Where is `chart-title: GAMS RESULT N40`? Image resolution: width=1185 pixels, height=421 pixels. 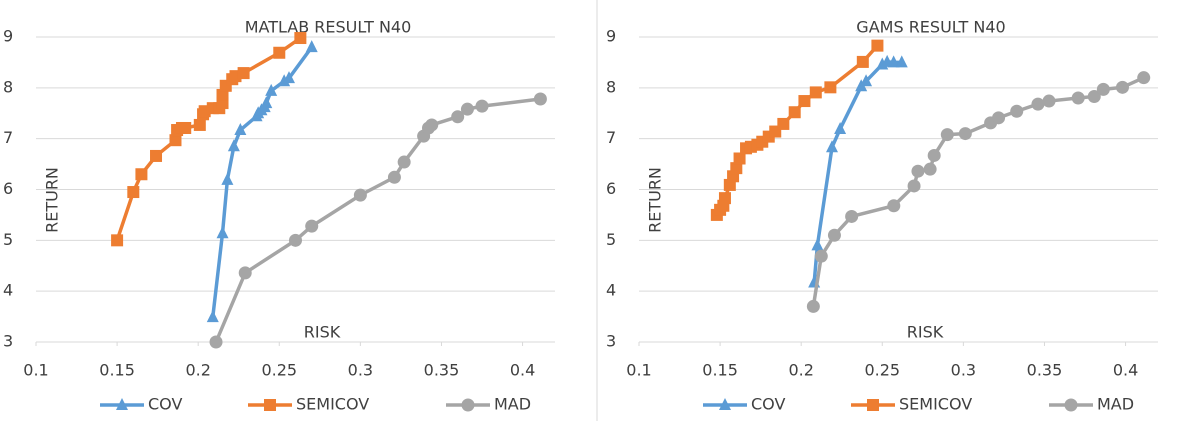
chart-title: GAMS RESULT N40 is located at coordinates (930, 27).